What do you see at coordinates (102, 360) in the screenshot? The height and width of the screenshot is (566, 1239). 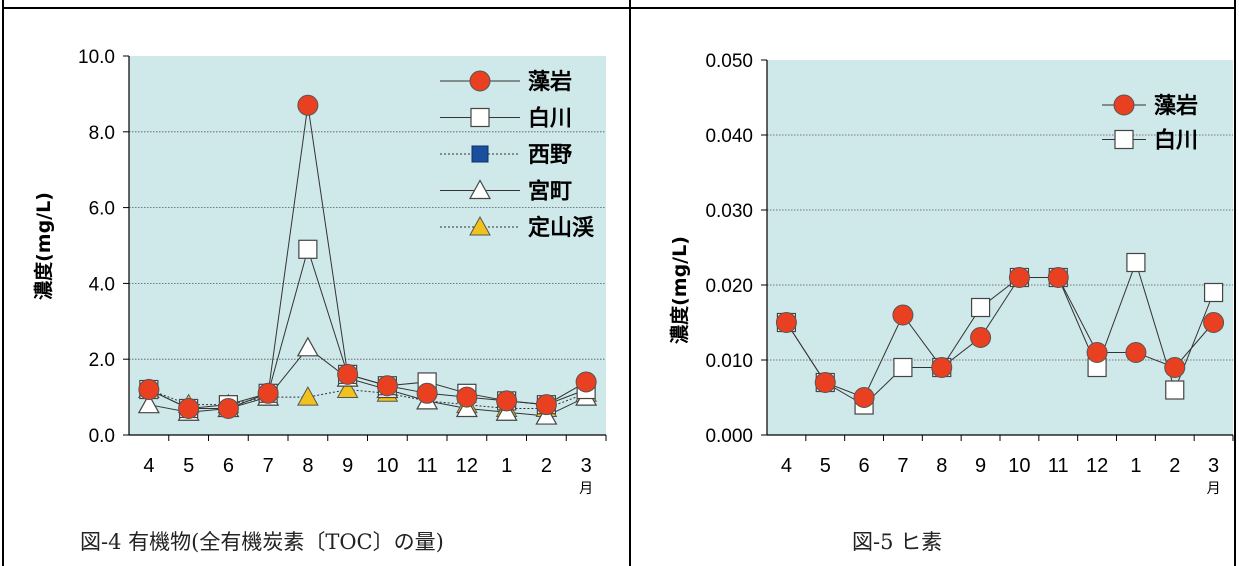 I see `chart-1-ytick-label: 2.0` at bounding box center [102, 360].